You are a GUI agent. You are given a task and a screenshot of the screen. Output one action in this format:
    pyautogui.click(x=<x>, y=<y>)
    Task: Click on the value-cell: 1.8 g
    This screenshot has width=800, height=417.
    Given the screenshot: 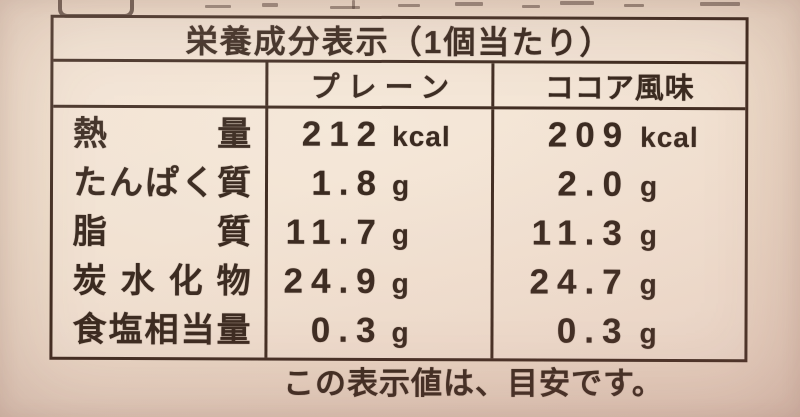 What is the action you would take?
    pyautogui.click(x=379, y=185)
    